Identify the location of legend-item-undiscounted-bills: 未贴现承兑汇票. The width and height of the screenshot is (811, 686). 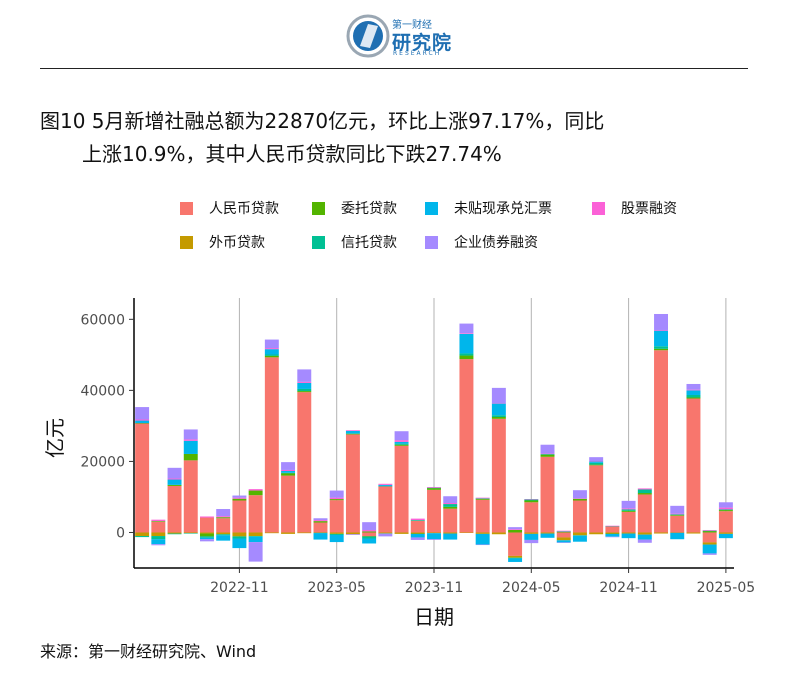
(488, 208).